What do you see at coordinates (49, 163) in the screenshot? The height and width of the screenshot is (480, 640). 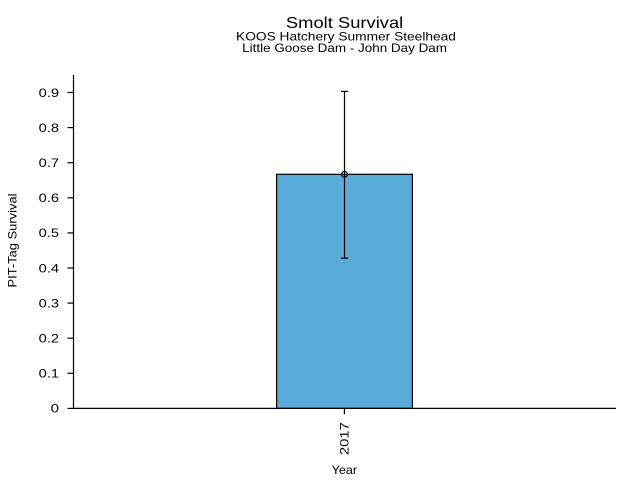 I see `svg-text: 0.7` at bounding box center [49, 163].